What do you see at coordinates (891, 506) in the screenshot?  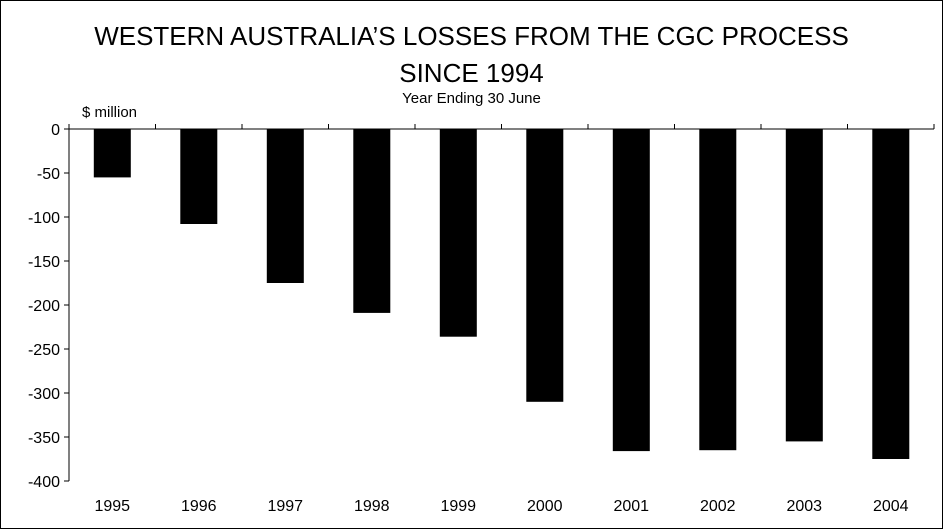 I see `x-tick-label: 2004` at bounding box center [891, 506].